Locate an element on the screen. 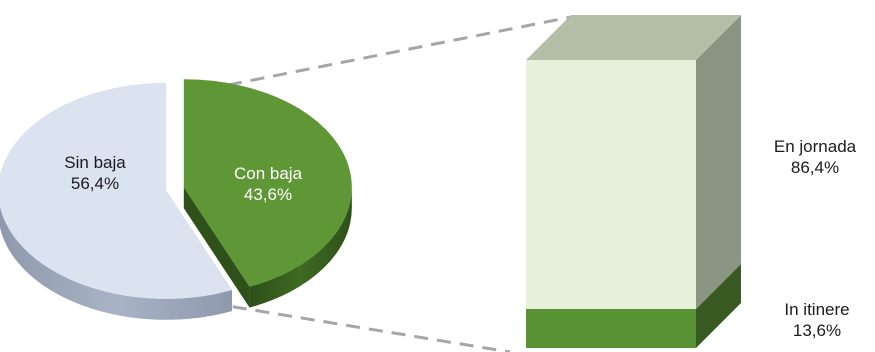 The height and width of the screenshot is (352, 875). bar-segment-in-itinere-front is located at coordinates (611, 328).